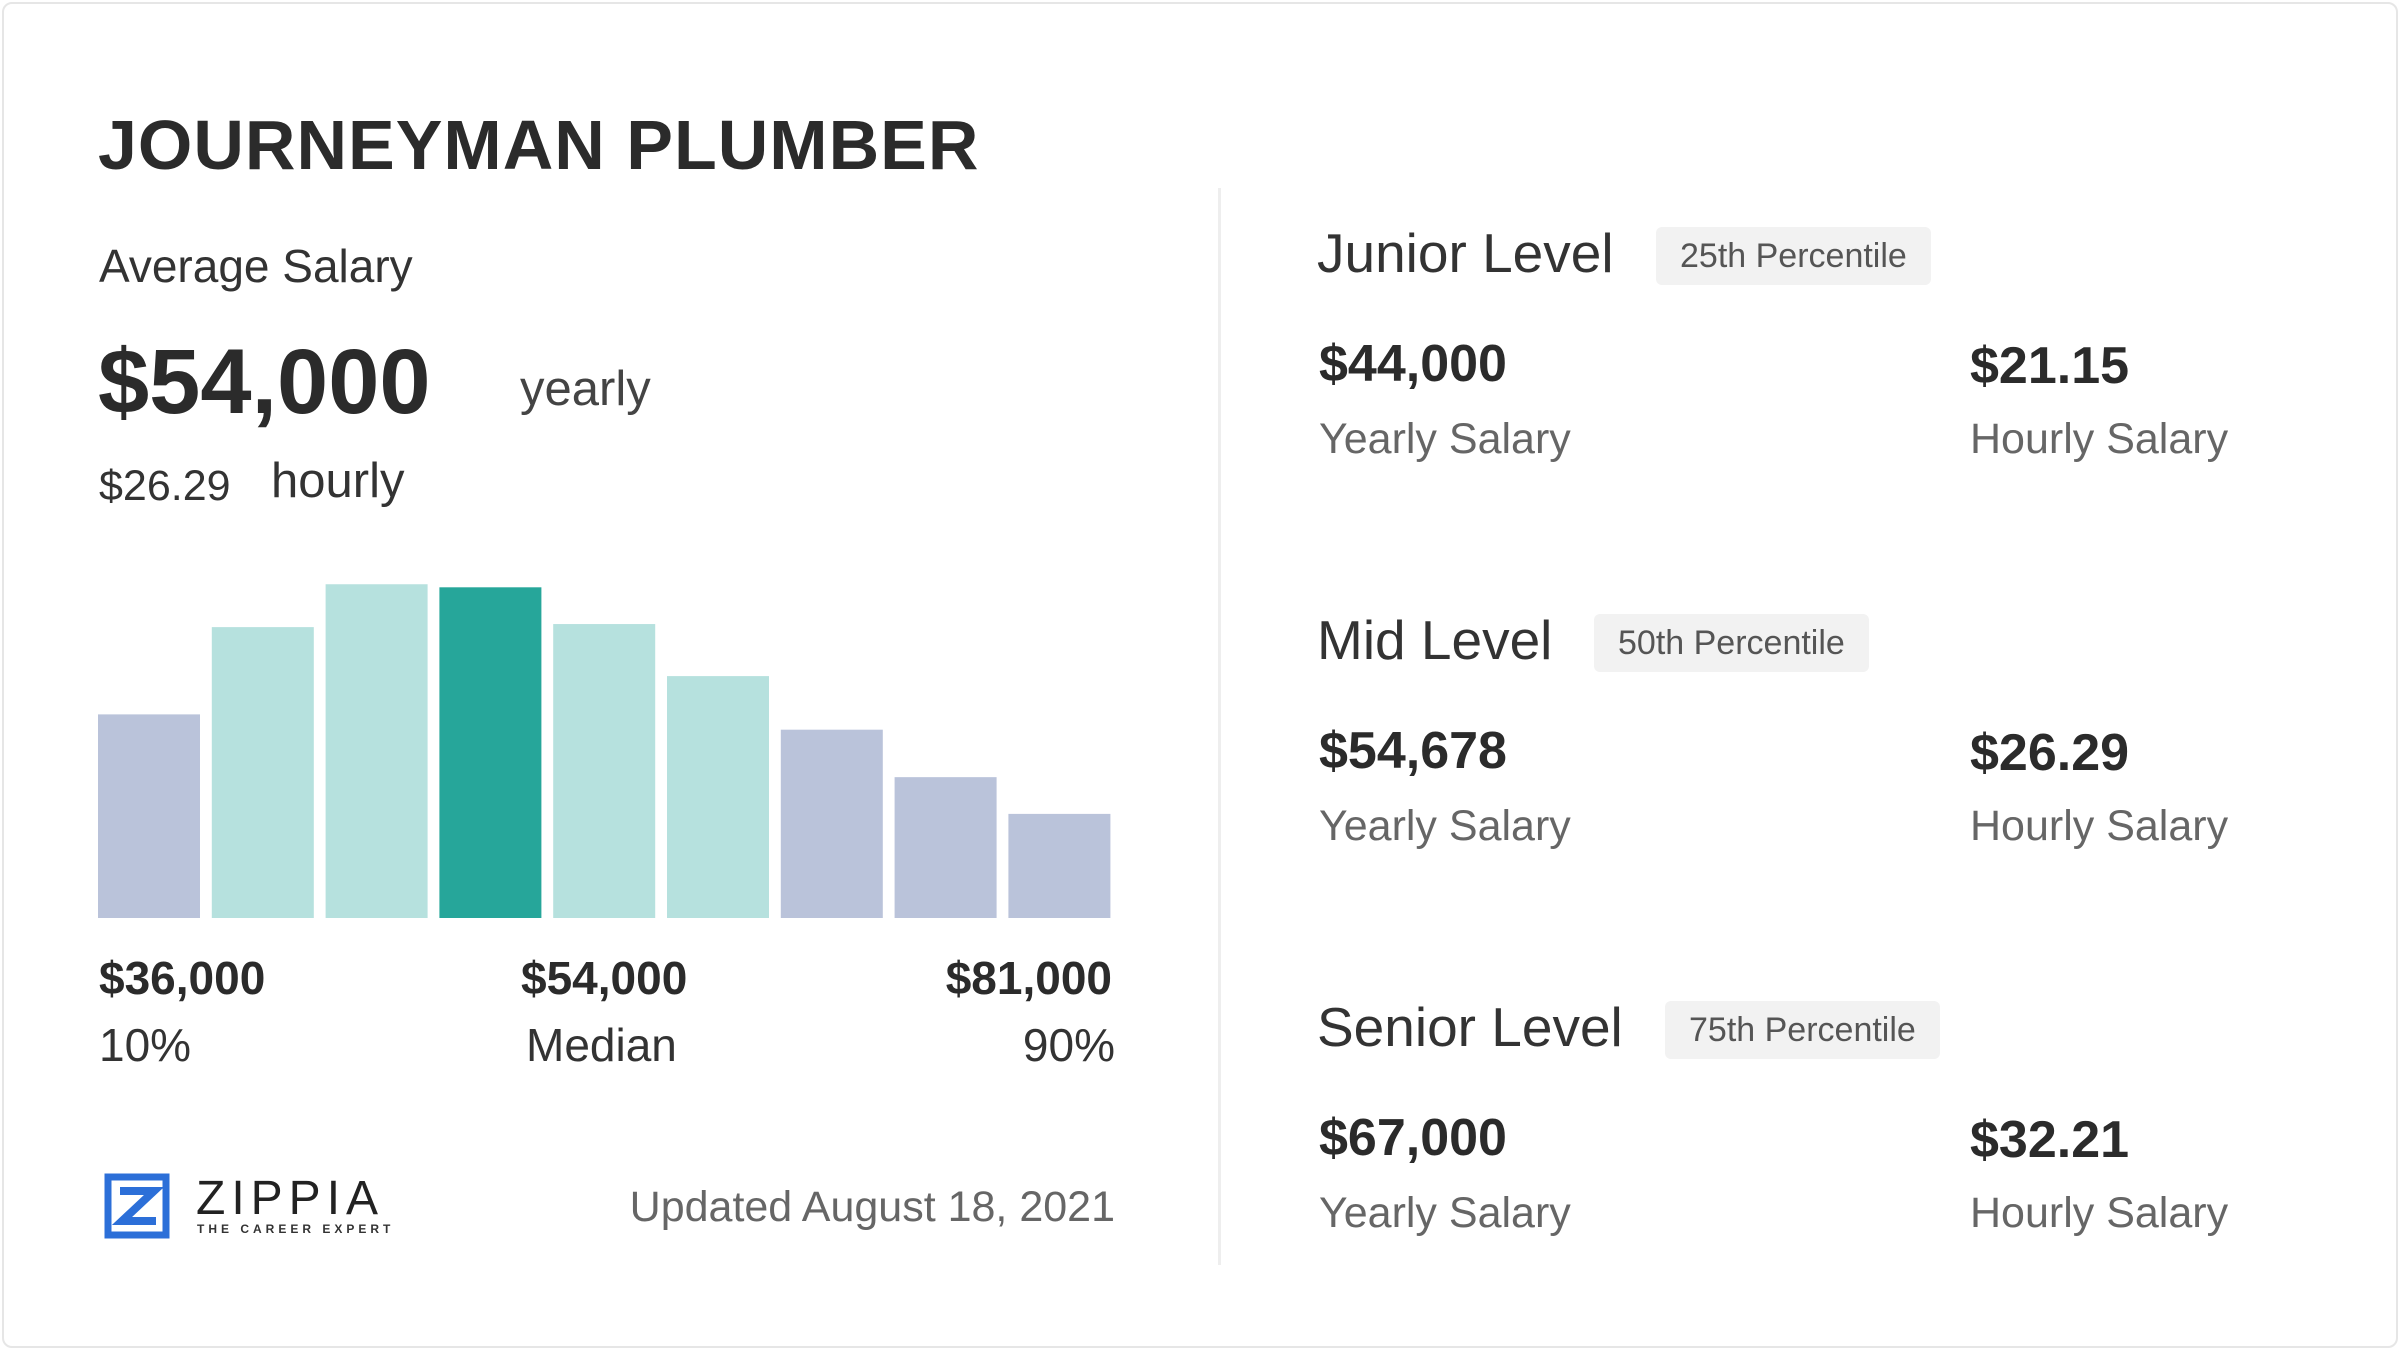 Image resolution: width=2400 pixels, height=1350 pixels. I want to click on hourly-value: $26.29, so click(2050, 753).